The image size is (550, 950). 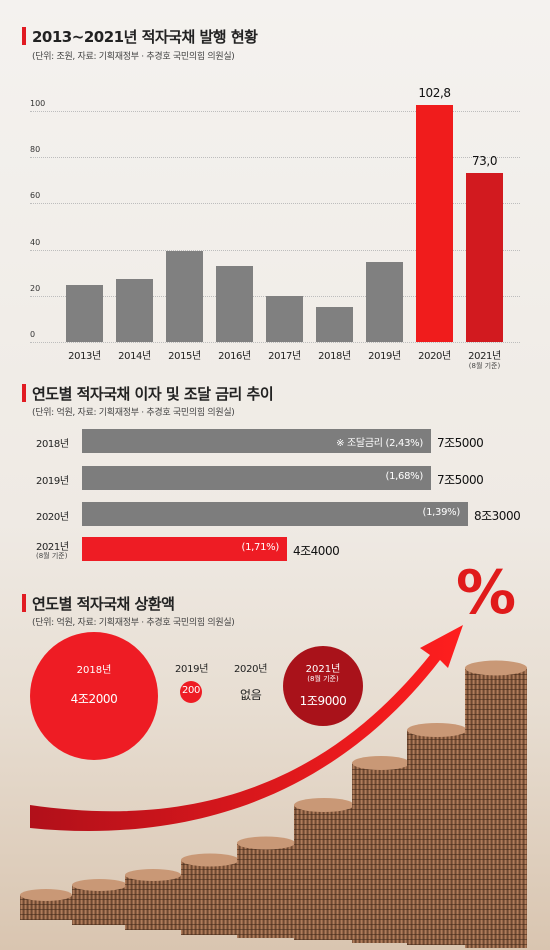 What do you see at coordinates (134, 356) in the screenshot?
I see `x-tick-label: 2014년` at bounding box center [134, 356].